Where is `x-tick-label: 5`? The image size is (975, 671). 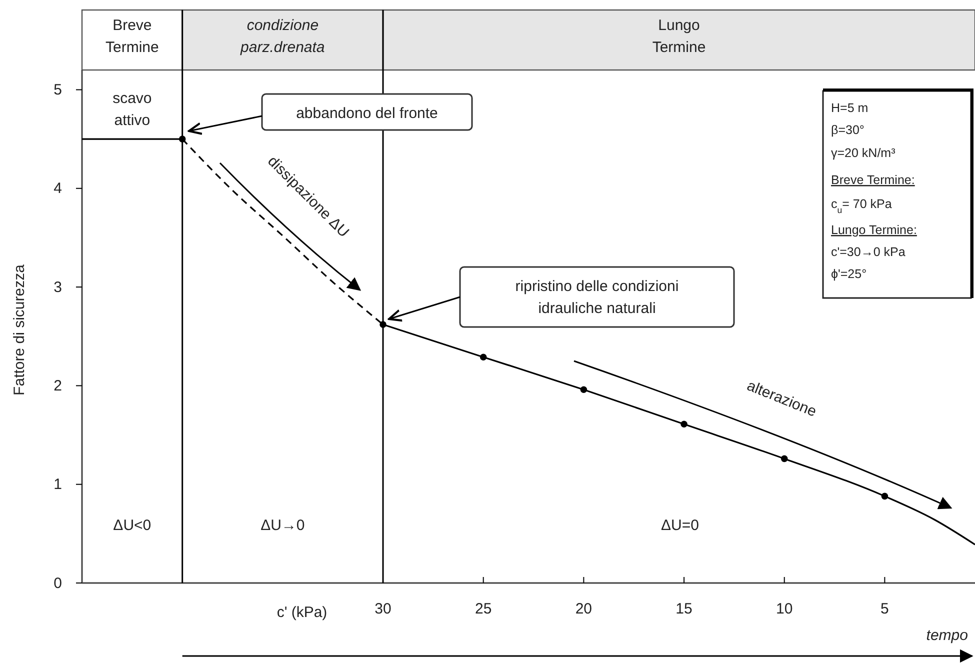 x-tick-label: 5 is located at coordinates (884, 609).